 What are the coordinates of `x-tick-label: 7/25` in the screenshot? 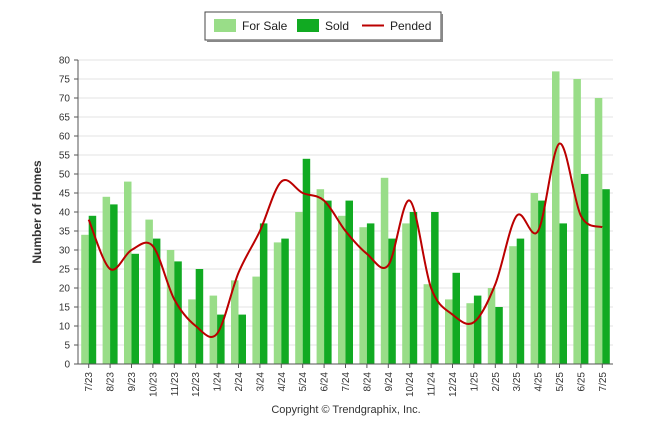 It's located at (603, 382).